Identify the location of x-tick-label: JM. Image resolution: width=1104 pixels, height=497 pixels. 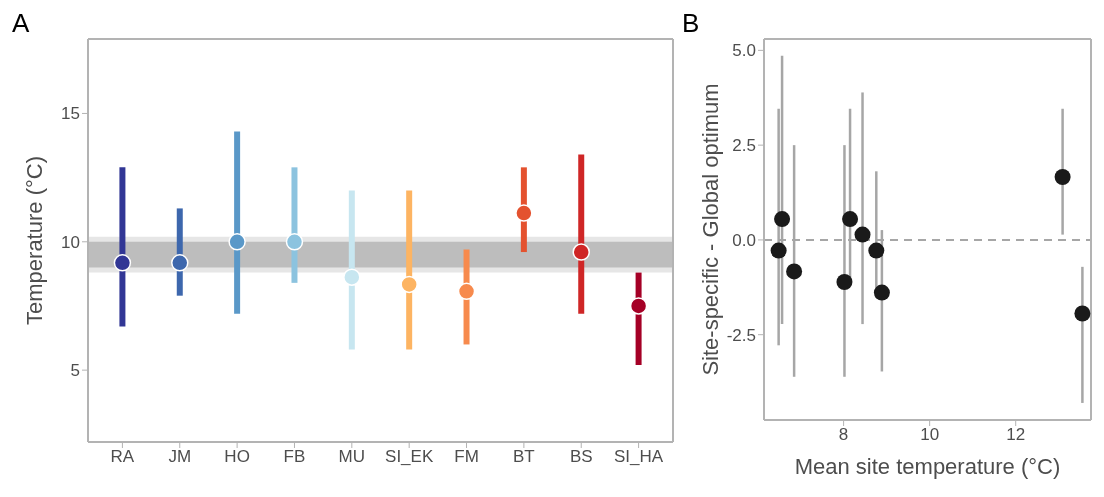
(180, 457).